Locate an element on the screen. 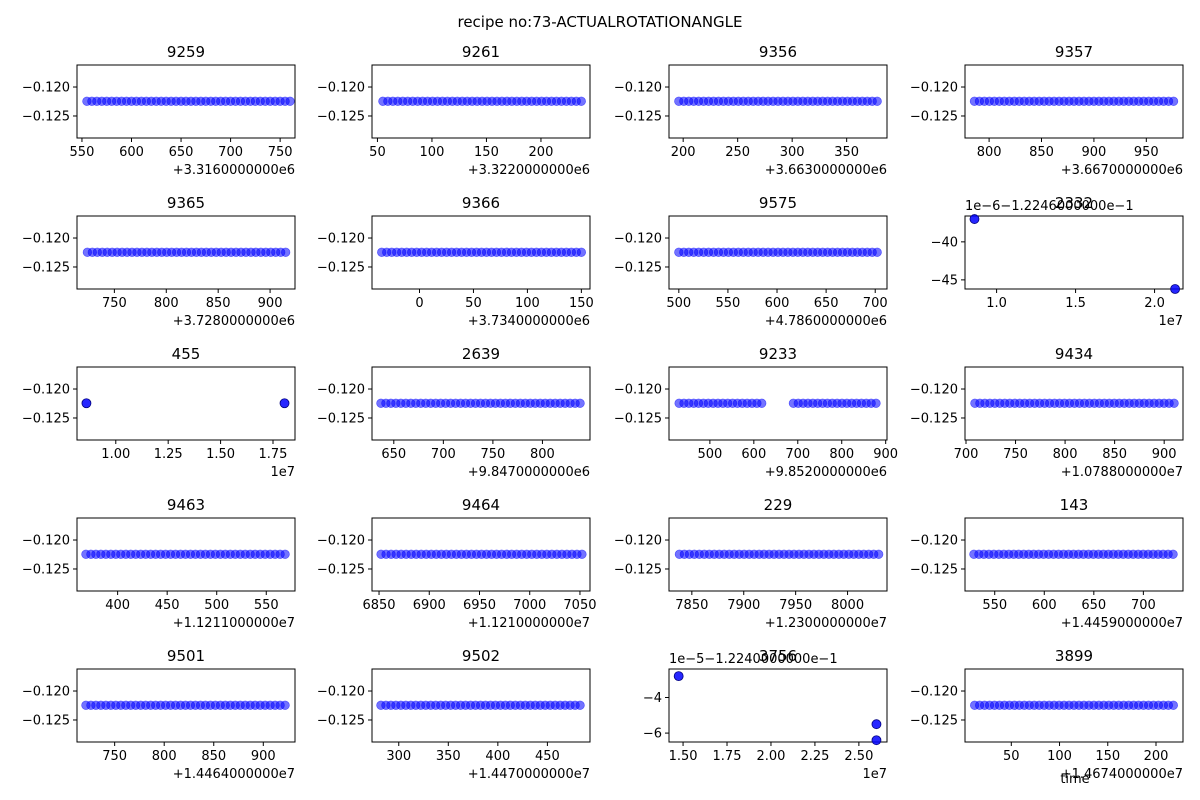 This screenshot has width=1200, height=800. subplot-title: 9366 is located at coordinates (481, 203).